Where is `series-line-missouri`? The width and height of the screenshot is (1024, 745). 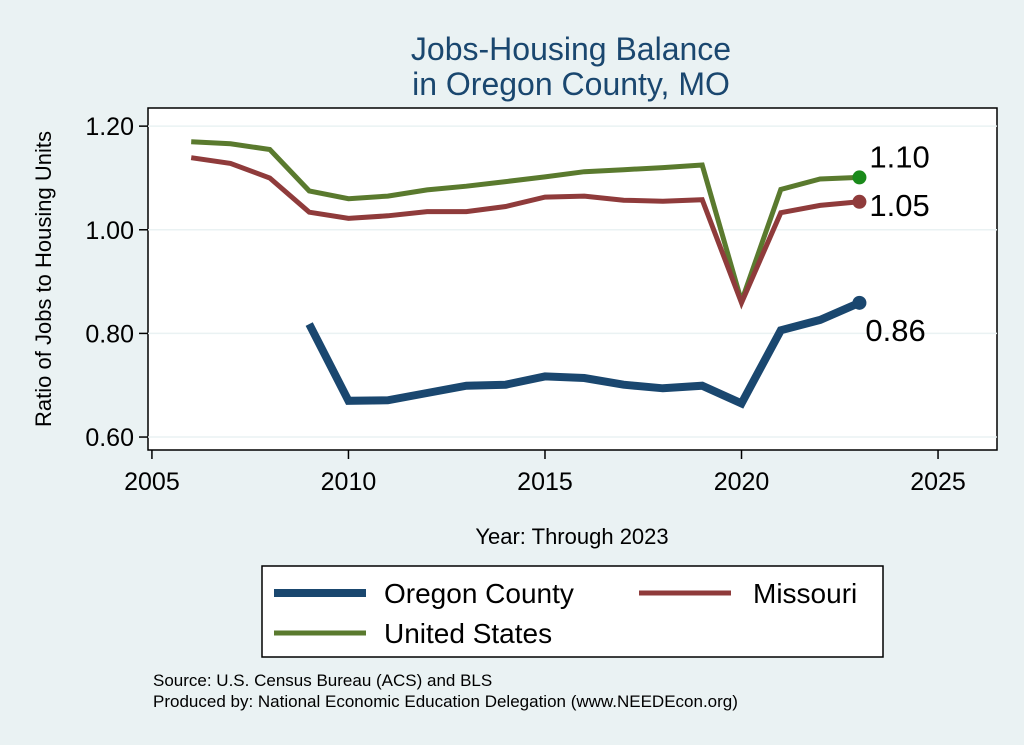 series-line-missouri is located at coordinates (525, 232).